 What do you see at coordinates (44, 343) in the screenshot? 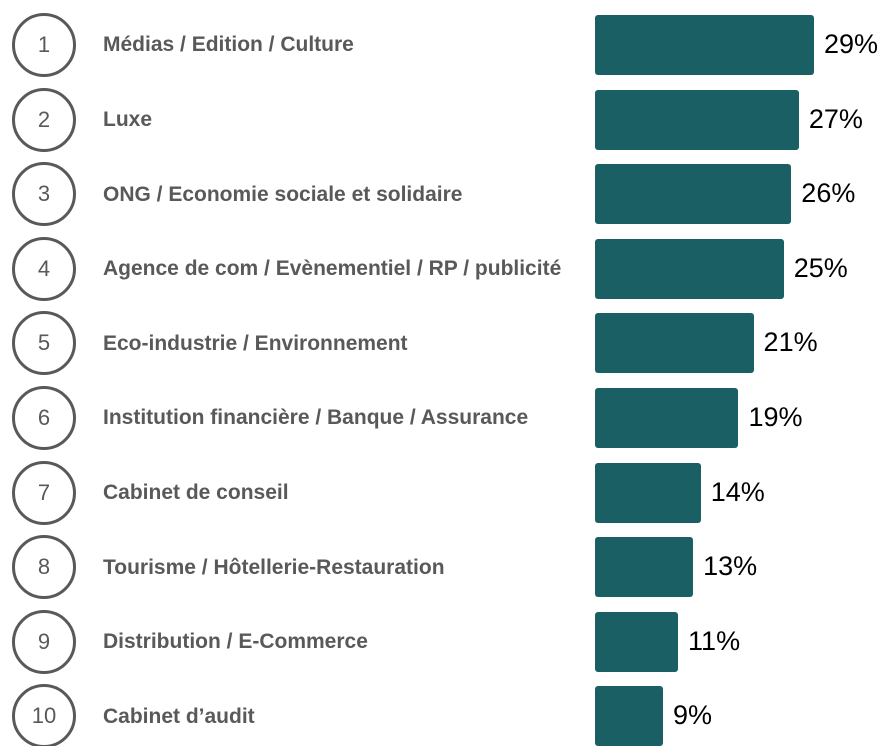
I see `rank-circle: 5` at bounding box center [44, 343].